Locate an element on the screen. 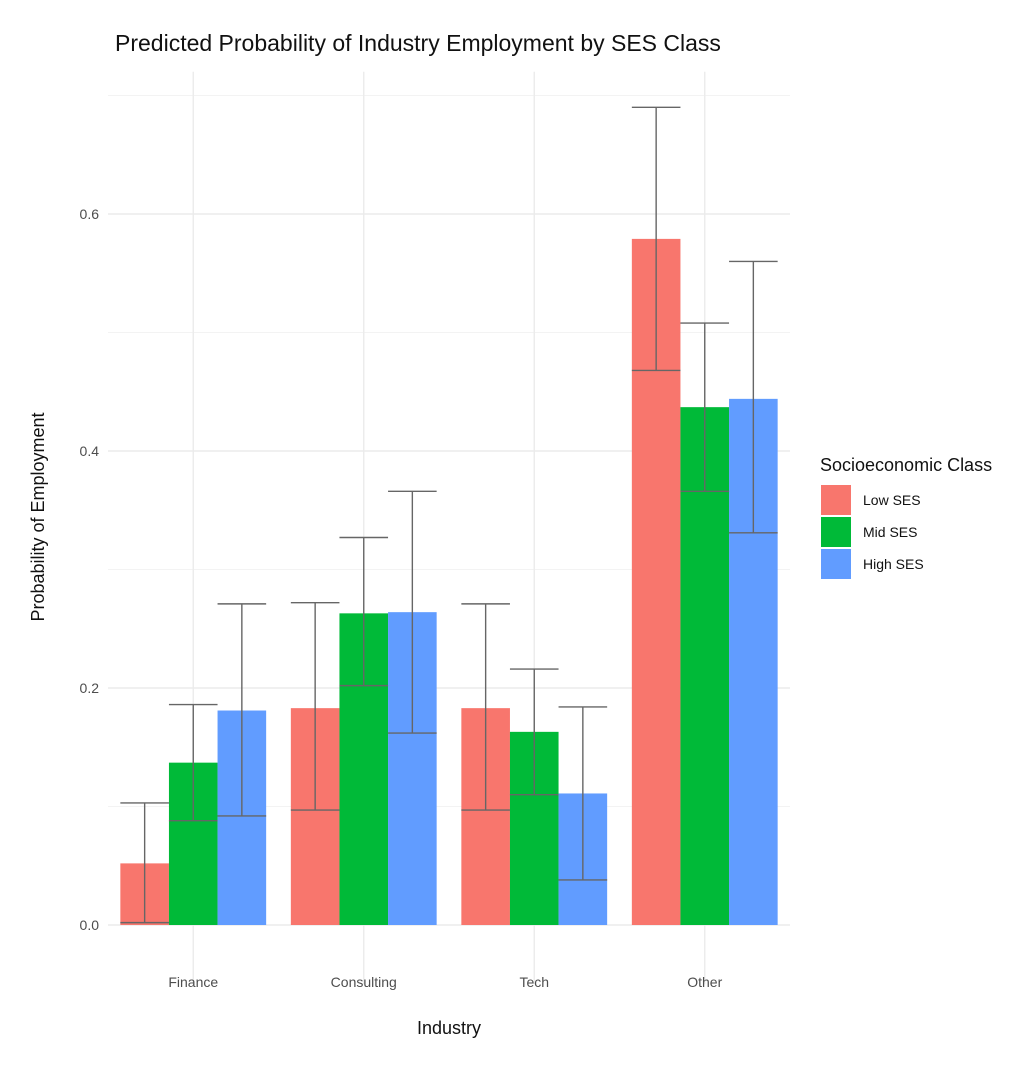 The height and width of the screenshot is (1074, 1036). legend-label: Mid SES is located at coordinates (890, 532).